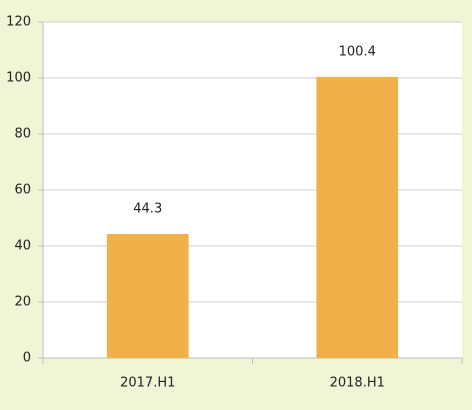  Describe the element at coordinates (22, 134) in the screenshot. I see `y-tick-label: 80` at that location.